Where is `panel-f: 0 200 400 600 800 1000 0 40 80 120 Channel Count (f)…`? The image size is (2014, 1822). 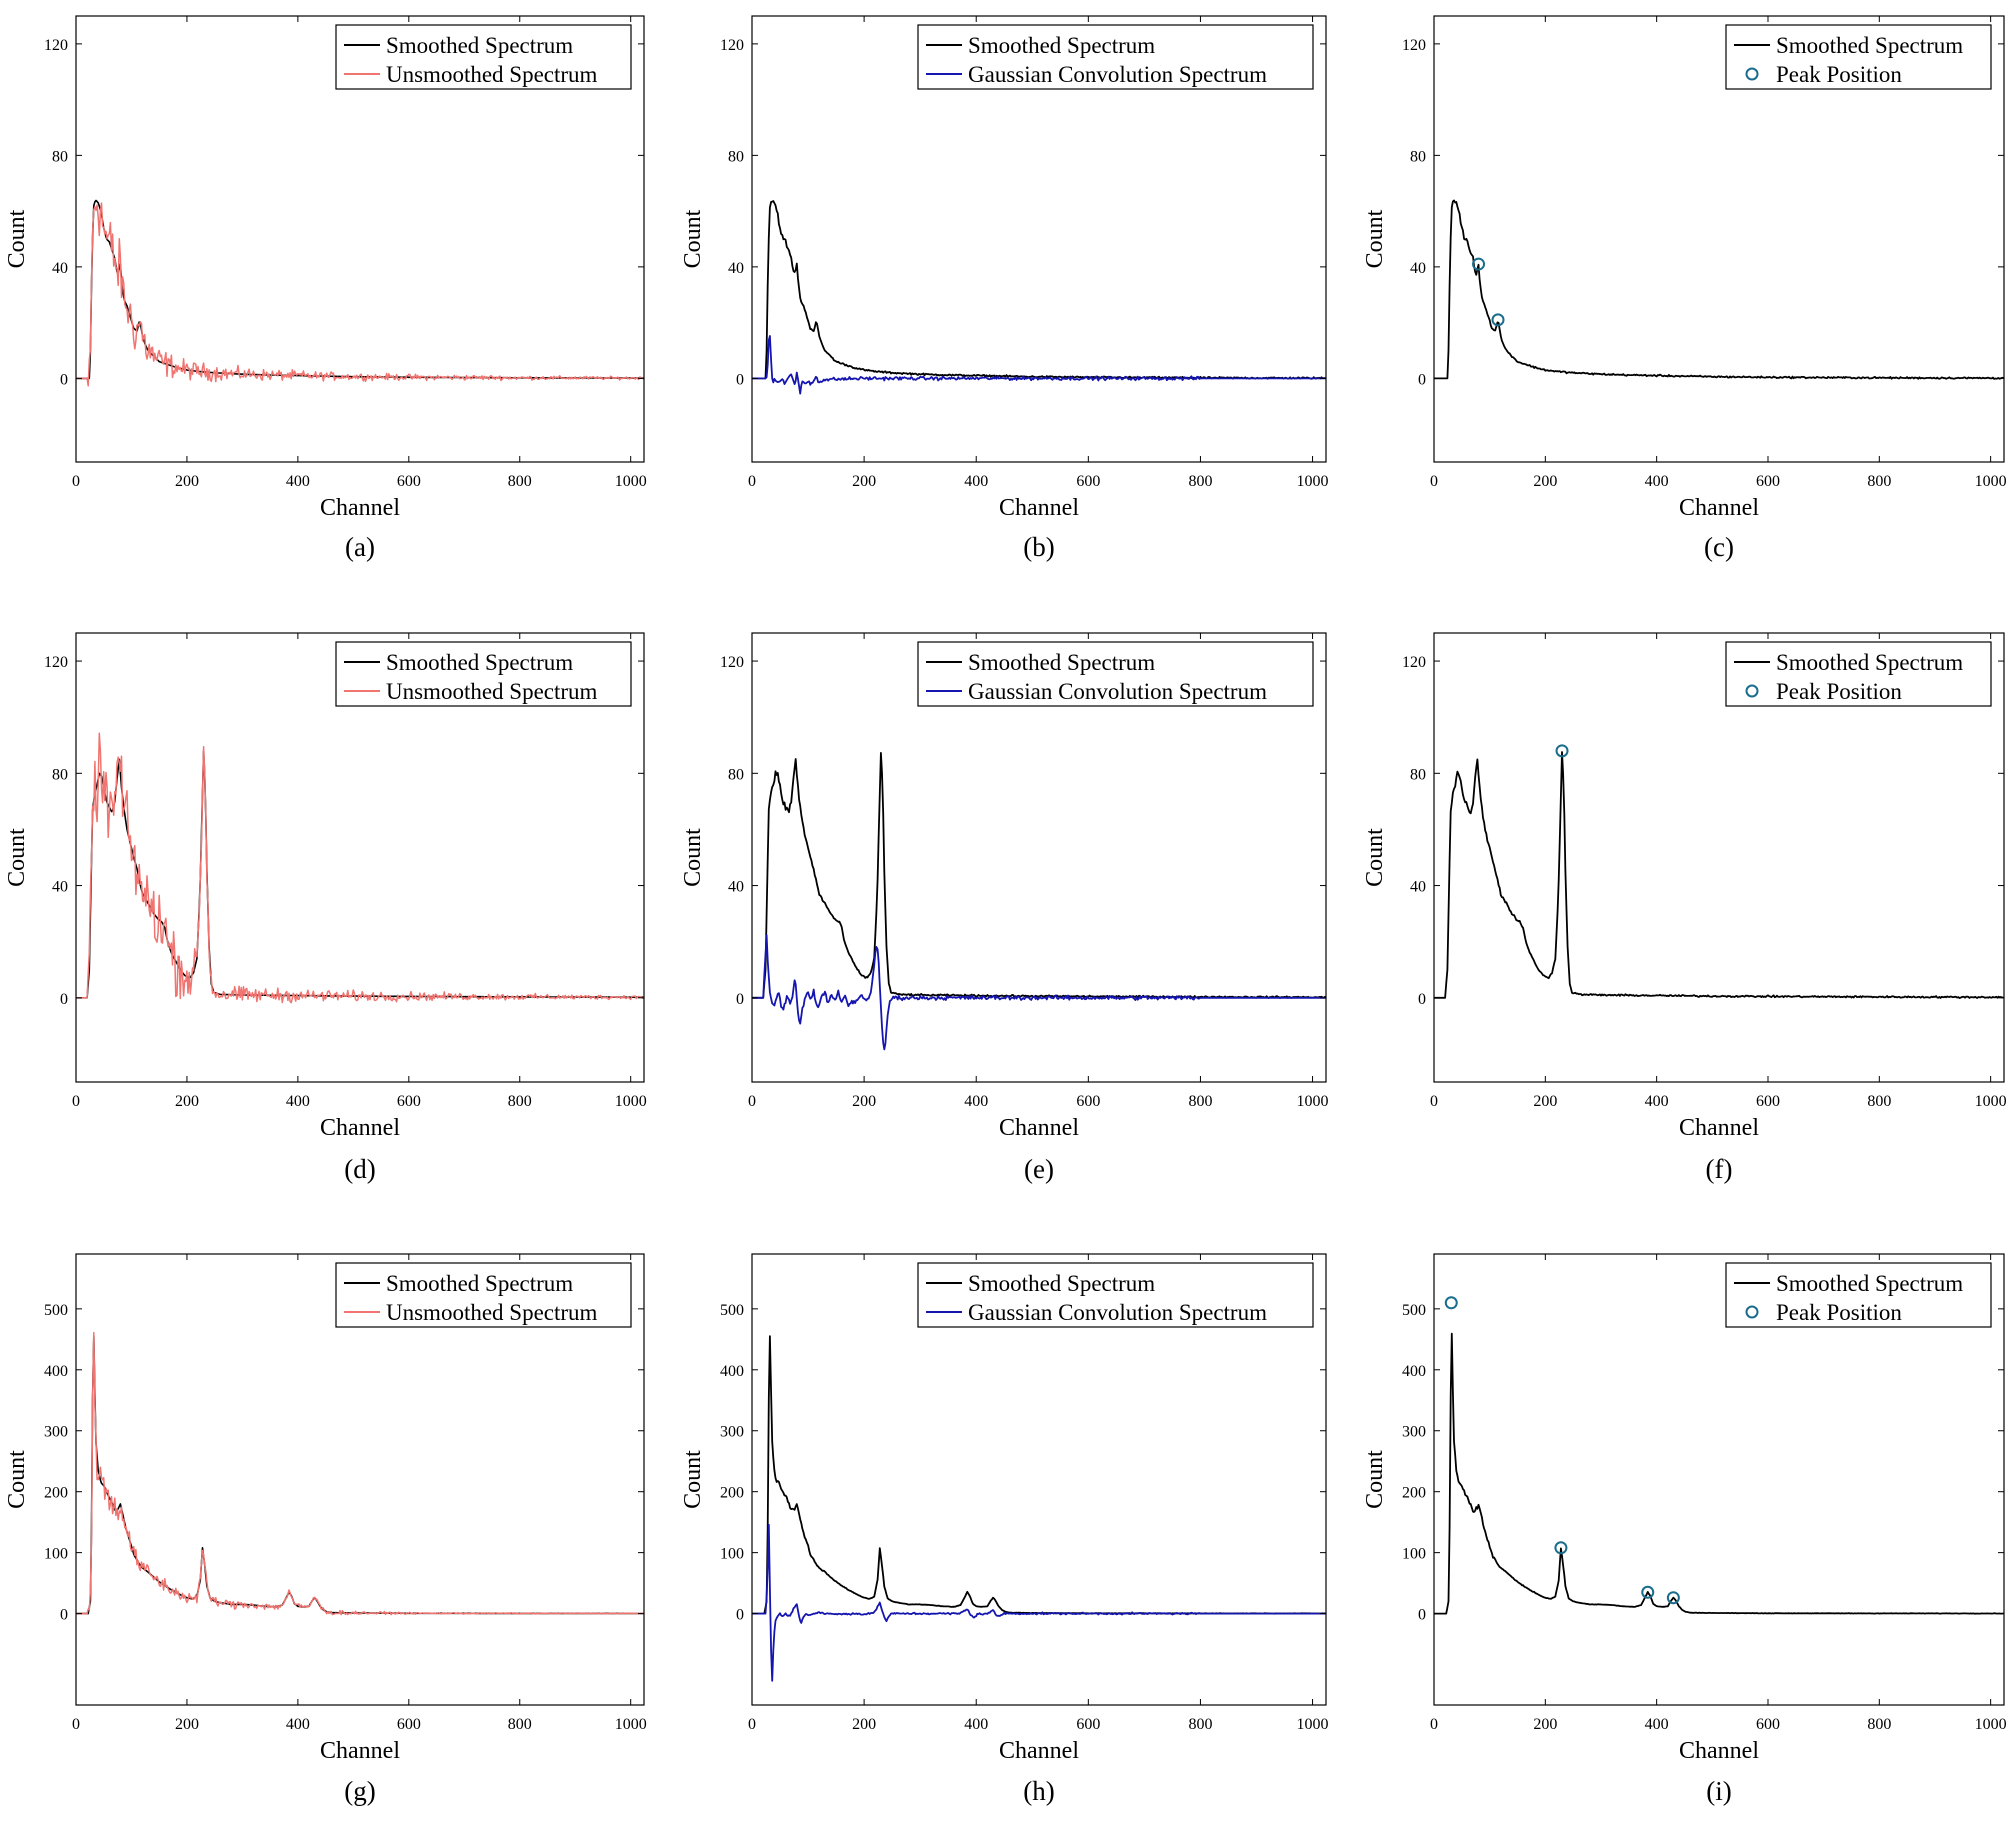 panel-f: 0 200 400 600 800 1000 0 40 80 120 Channel Count (f)… is located at coordinates (1684, 908).